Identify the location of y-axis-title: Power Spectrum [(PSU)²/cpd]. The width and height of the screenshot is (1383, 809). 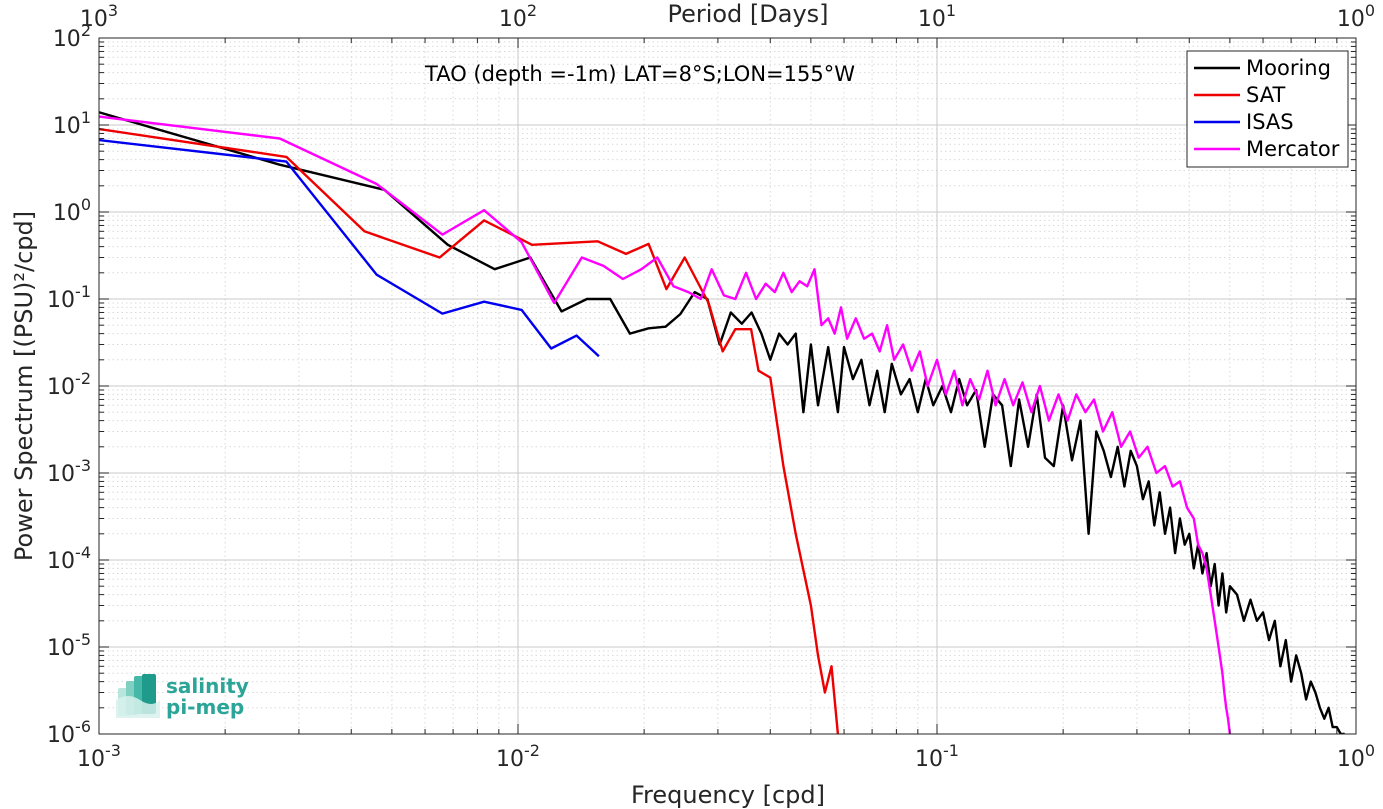
(24, 386).